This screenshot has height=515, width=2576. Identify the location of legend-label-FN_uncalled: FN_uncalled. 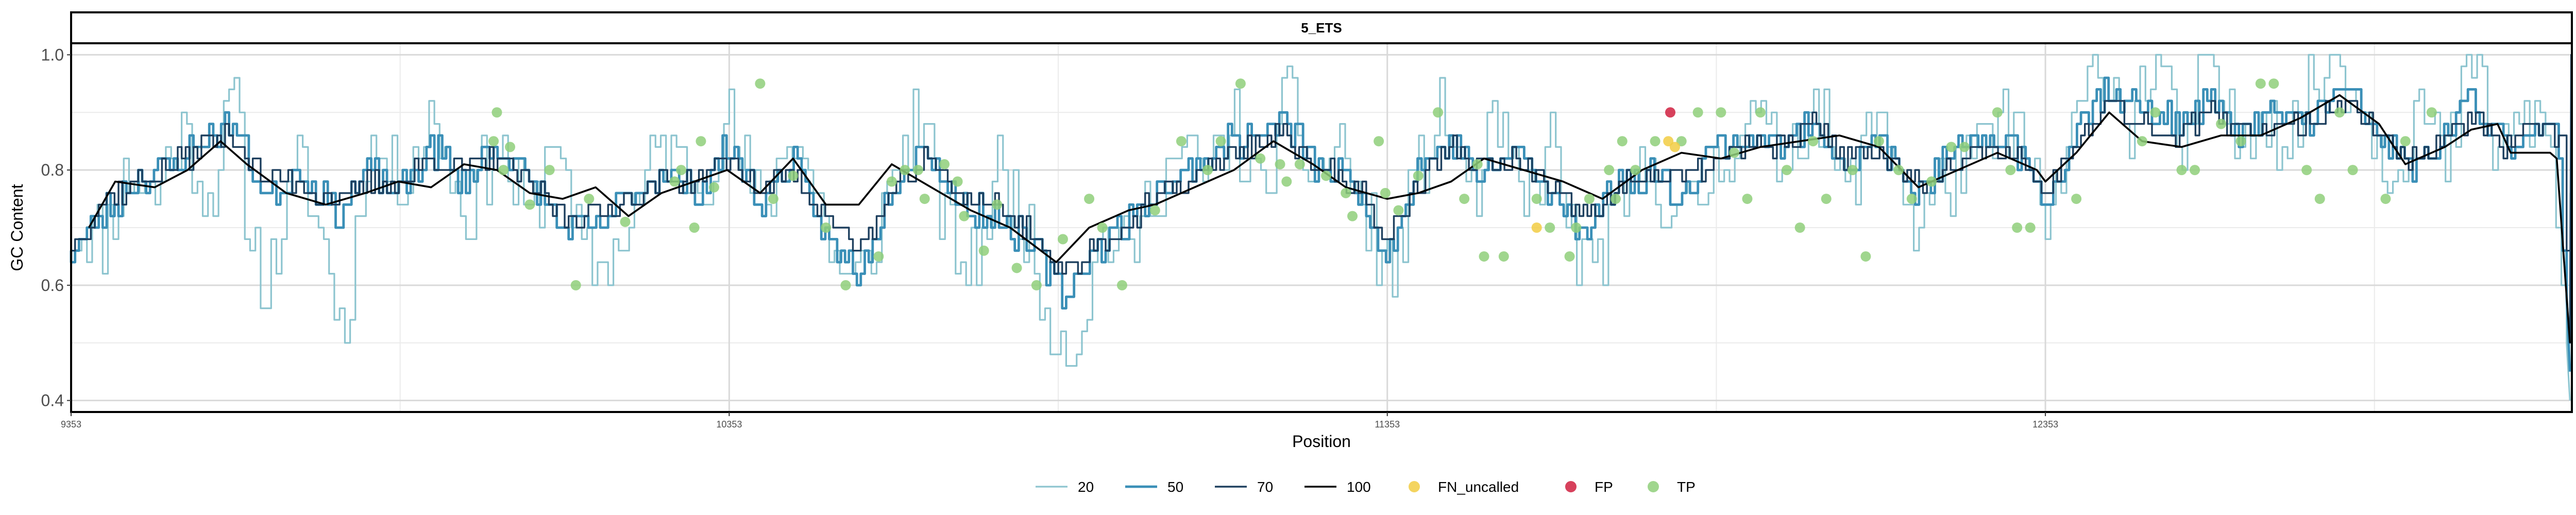
(1479, 487).